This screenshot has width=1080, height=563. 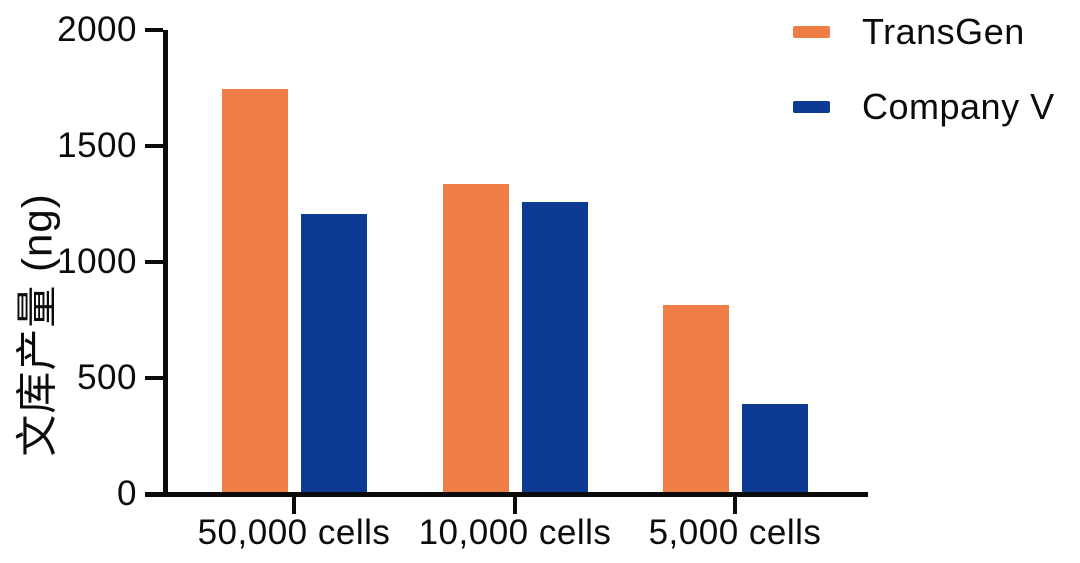 I want to click on x-category-label: 5,000 cells, so click(x=735, y=532).